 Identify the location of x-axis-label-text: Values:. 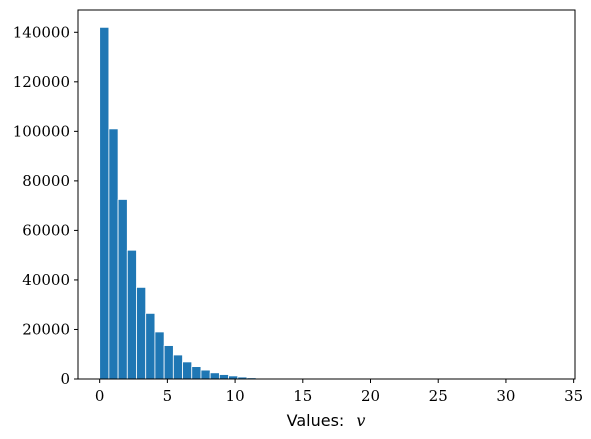
(316, 420).